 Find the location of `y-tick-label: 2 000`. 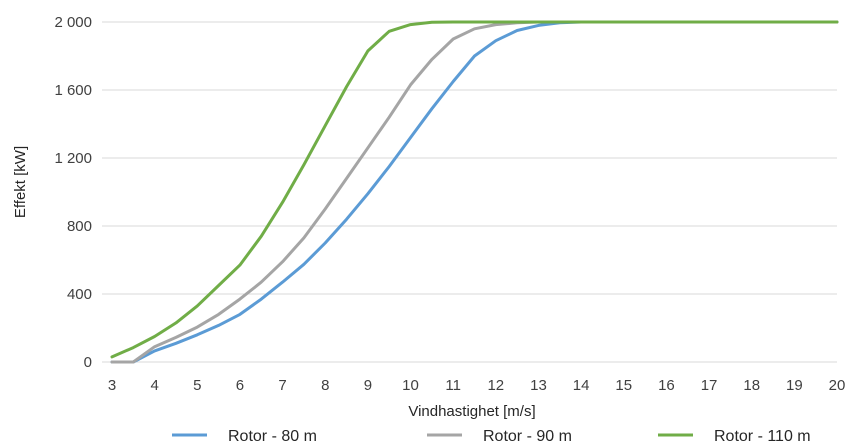

y-tick-label: 2 000 is located at coordinates (73, 22).